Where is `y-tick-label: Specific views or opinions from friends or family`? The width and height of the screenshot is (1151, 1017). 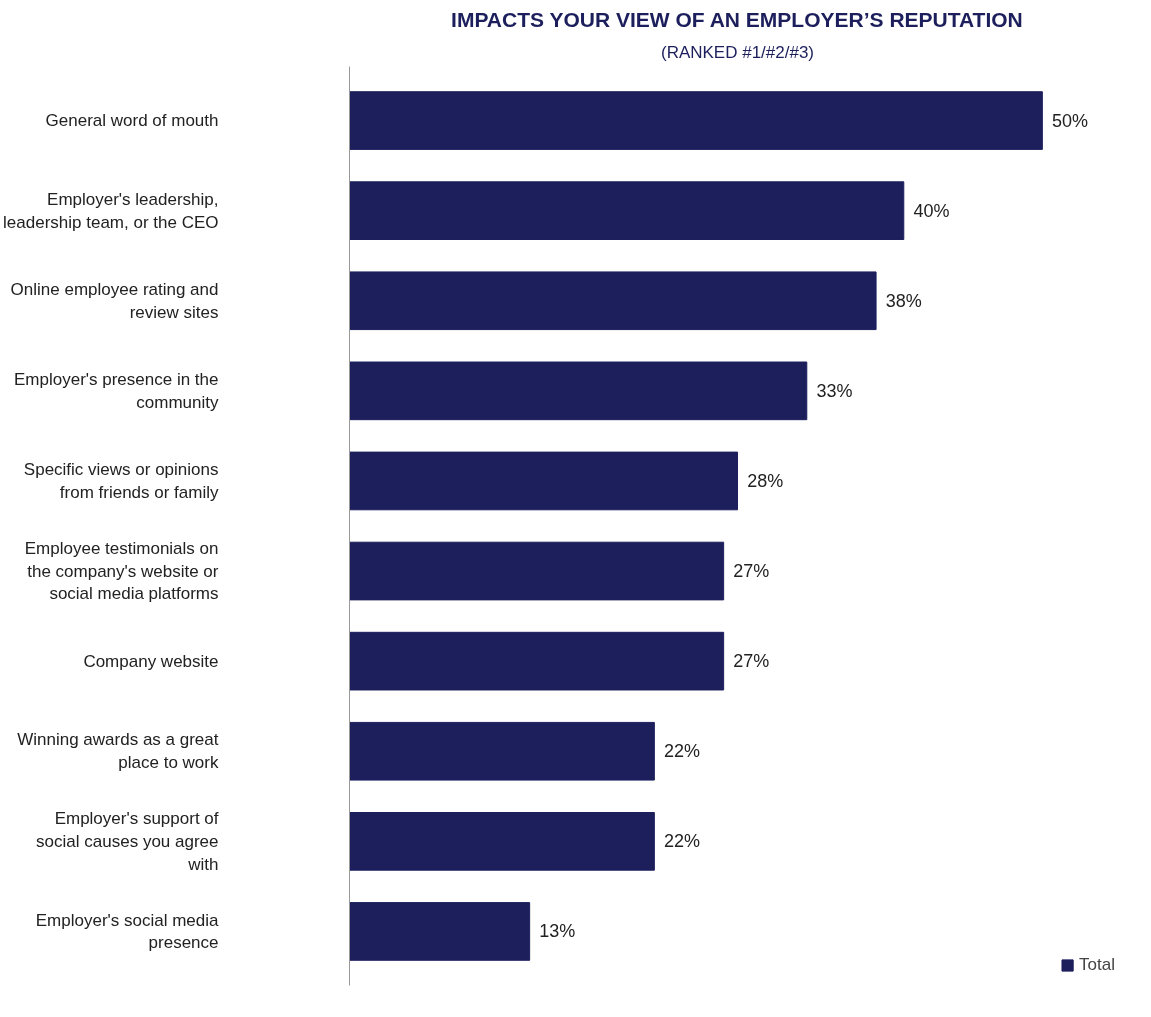
y-tick-label: Specific views or opinions from friends or family is located at coordinates (121, 481).